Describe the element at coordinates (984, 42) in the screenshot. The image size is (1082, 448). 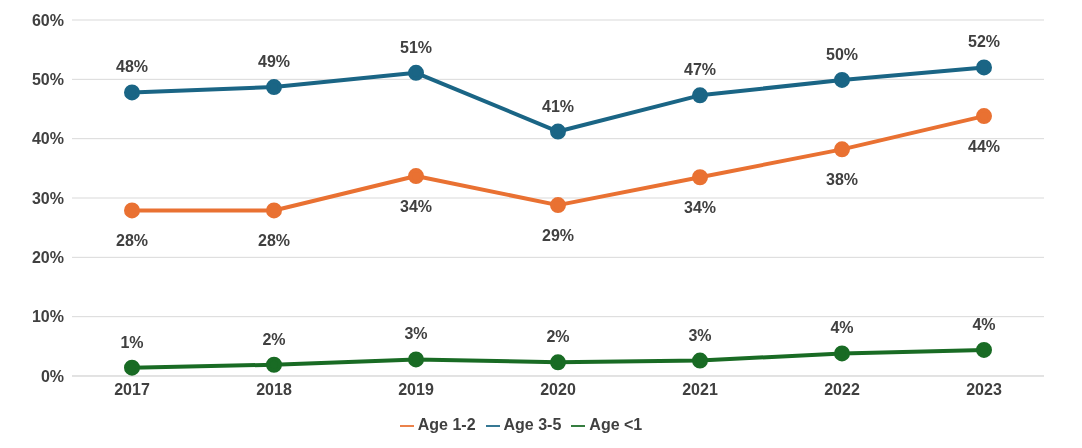
I see `data-label: 52%` at that location.